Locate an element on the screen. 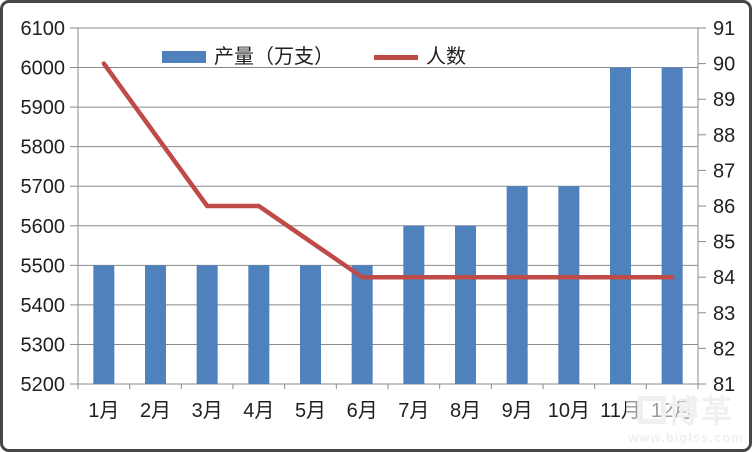 Image resolution: width=752 pixels, height=452 pixels. x-axis-category-label: 5月 is located at coordinates (310, 411).